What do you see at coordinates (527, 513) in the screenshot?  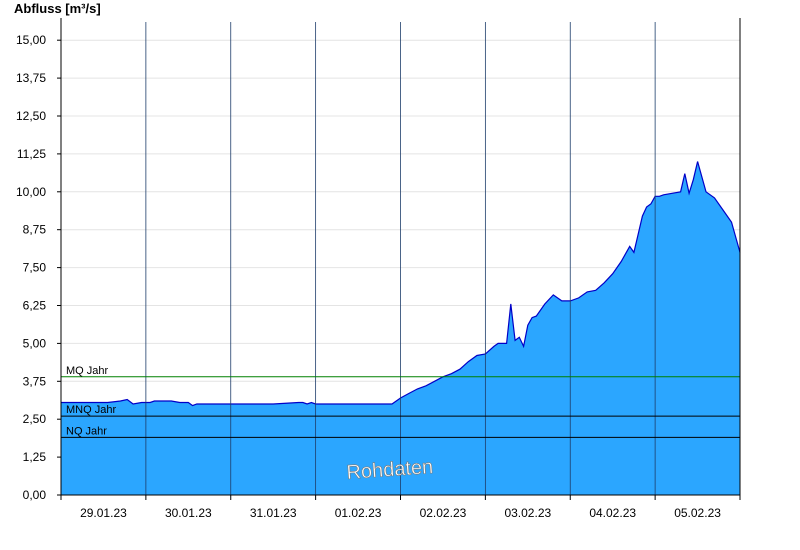 I see `x-tick-label: 03.02.23` at bounding box center [527, 513].